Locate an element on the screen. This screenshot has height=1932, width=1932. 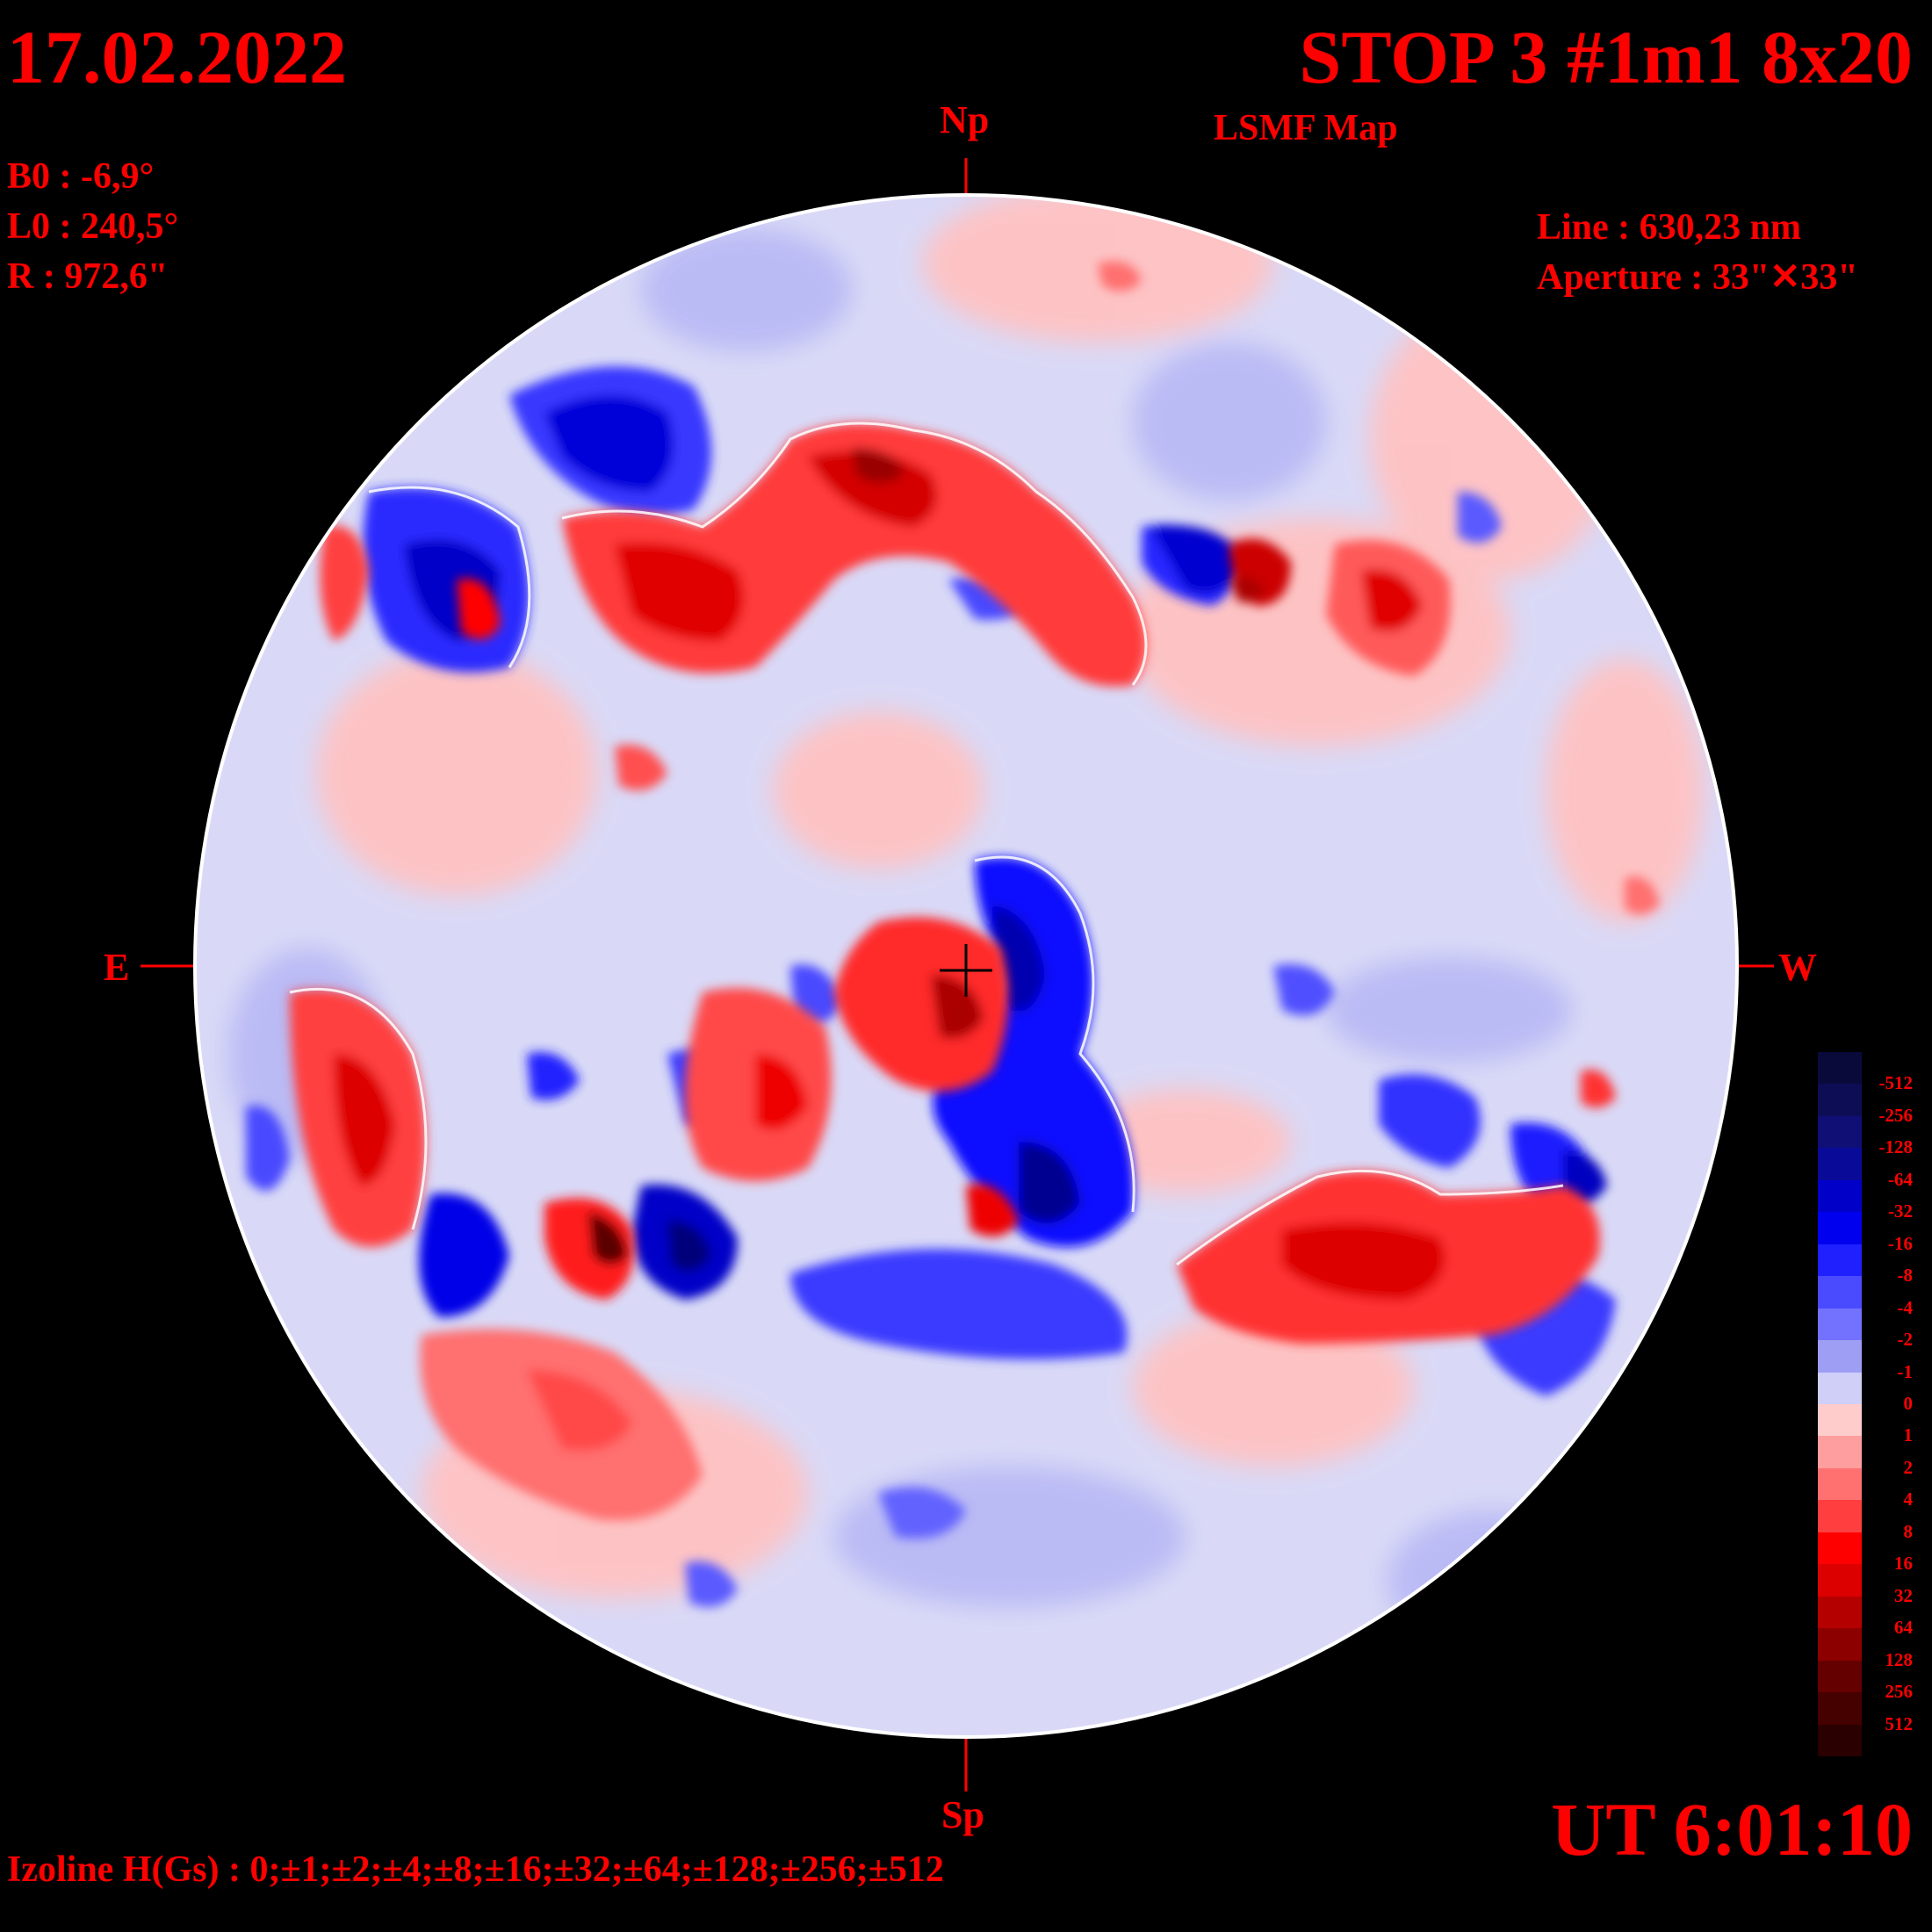
colorbar-tick-label: -8 is located at coordinates (1906, 1276).